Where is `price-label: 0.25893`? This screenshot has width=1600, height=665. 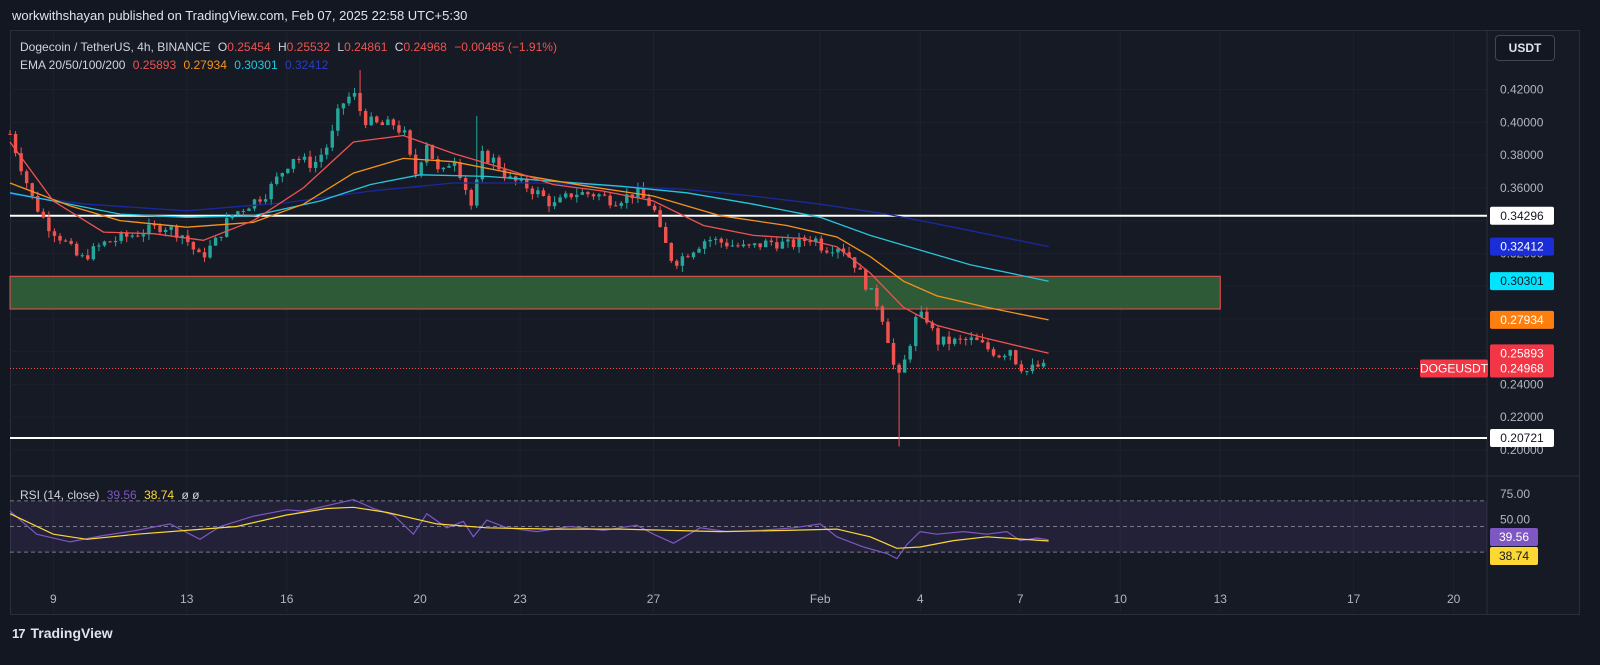 price-label: 0.25893 is located at coordinates (1522, 353).